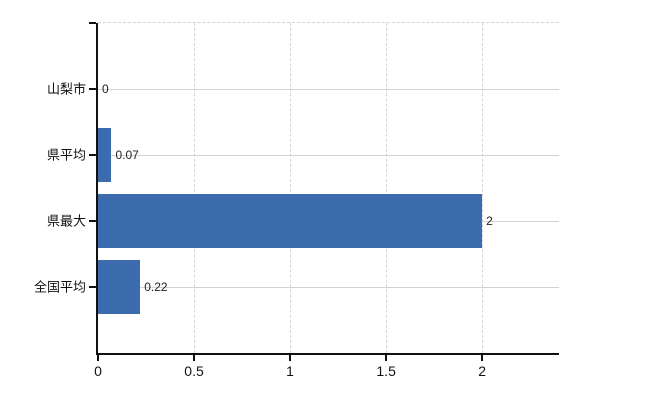  What do you see at coordinates (66, 89) in the screenshot?
I see `y-axis-category-label: 山梨市` at bounding box center [66, 89].